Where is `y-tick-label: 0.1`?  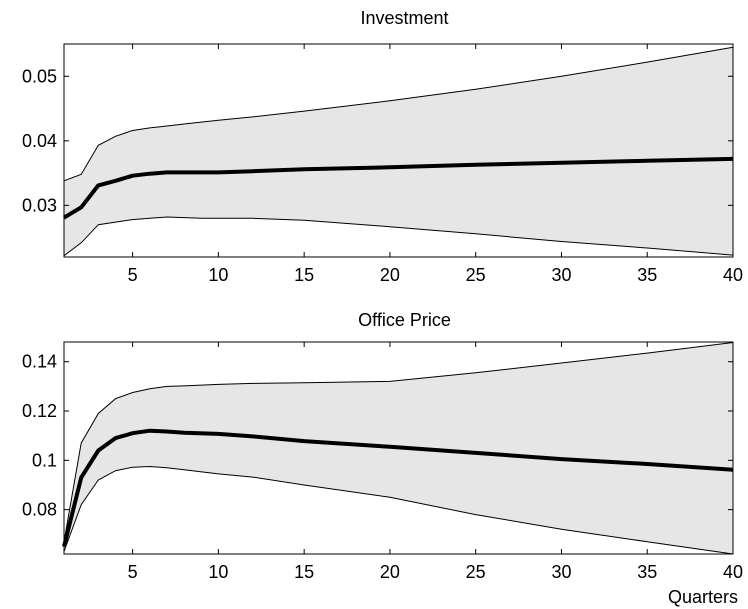
y-tick-label: 0.1 is located at coordinates (44, 460).